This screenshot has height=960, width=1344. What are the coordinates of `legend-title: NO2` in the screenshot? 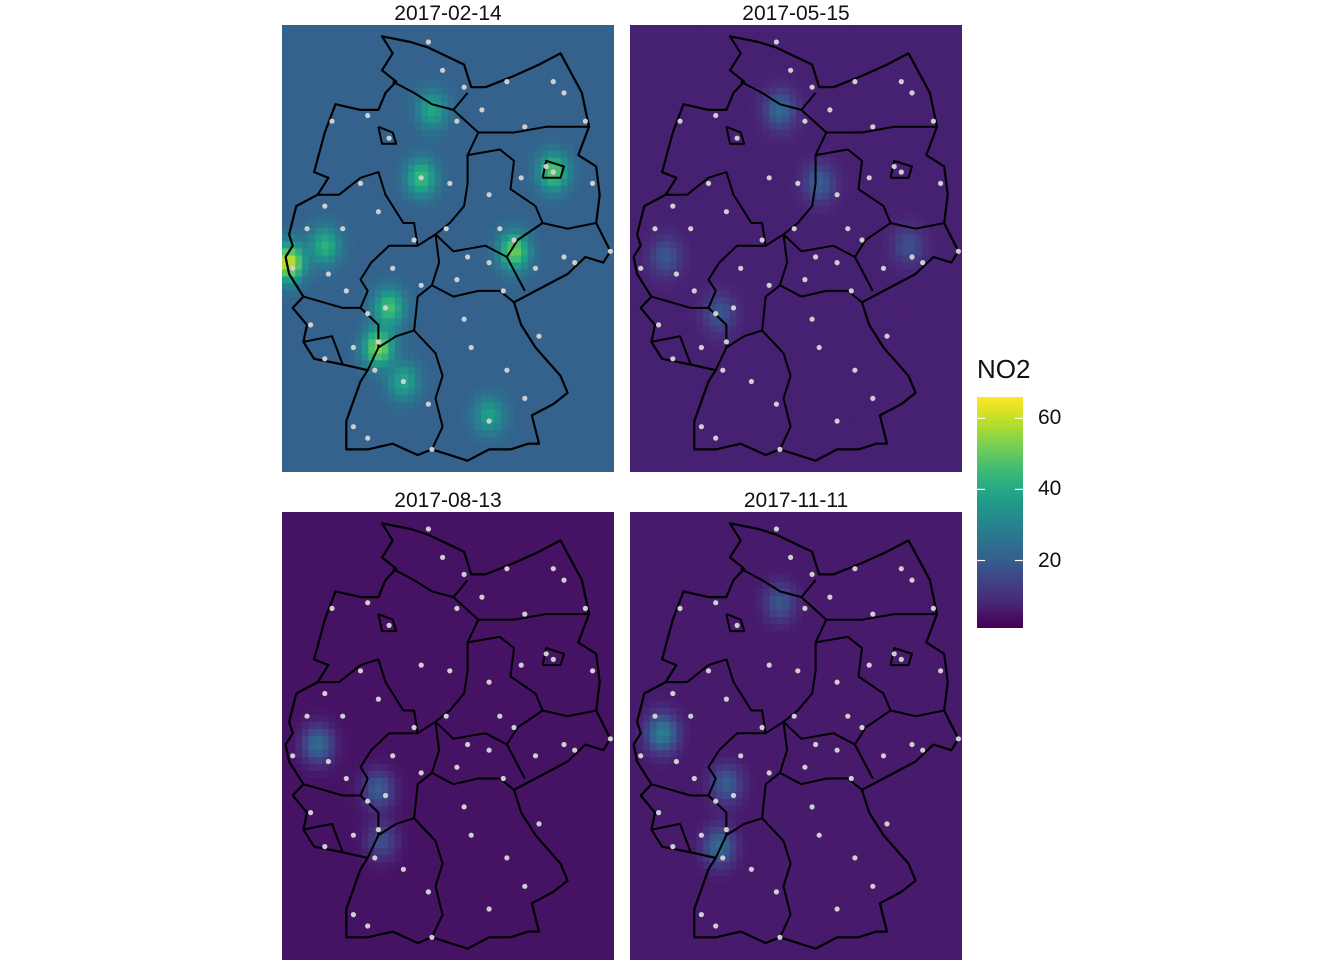 It's located at (1004, 369).